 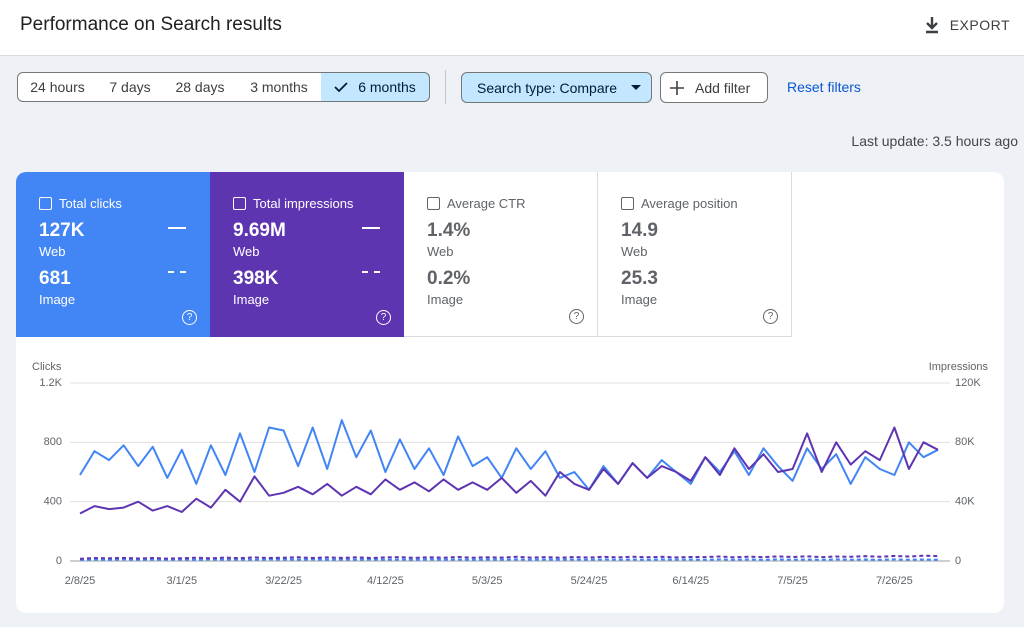 What do you see at coordinates (259, 230) in the screenshot?
I see `metric-value: 9.69M` at bounding box center [259, 230].